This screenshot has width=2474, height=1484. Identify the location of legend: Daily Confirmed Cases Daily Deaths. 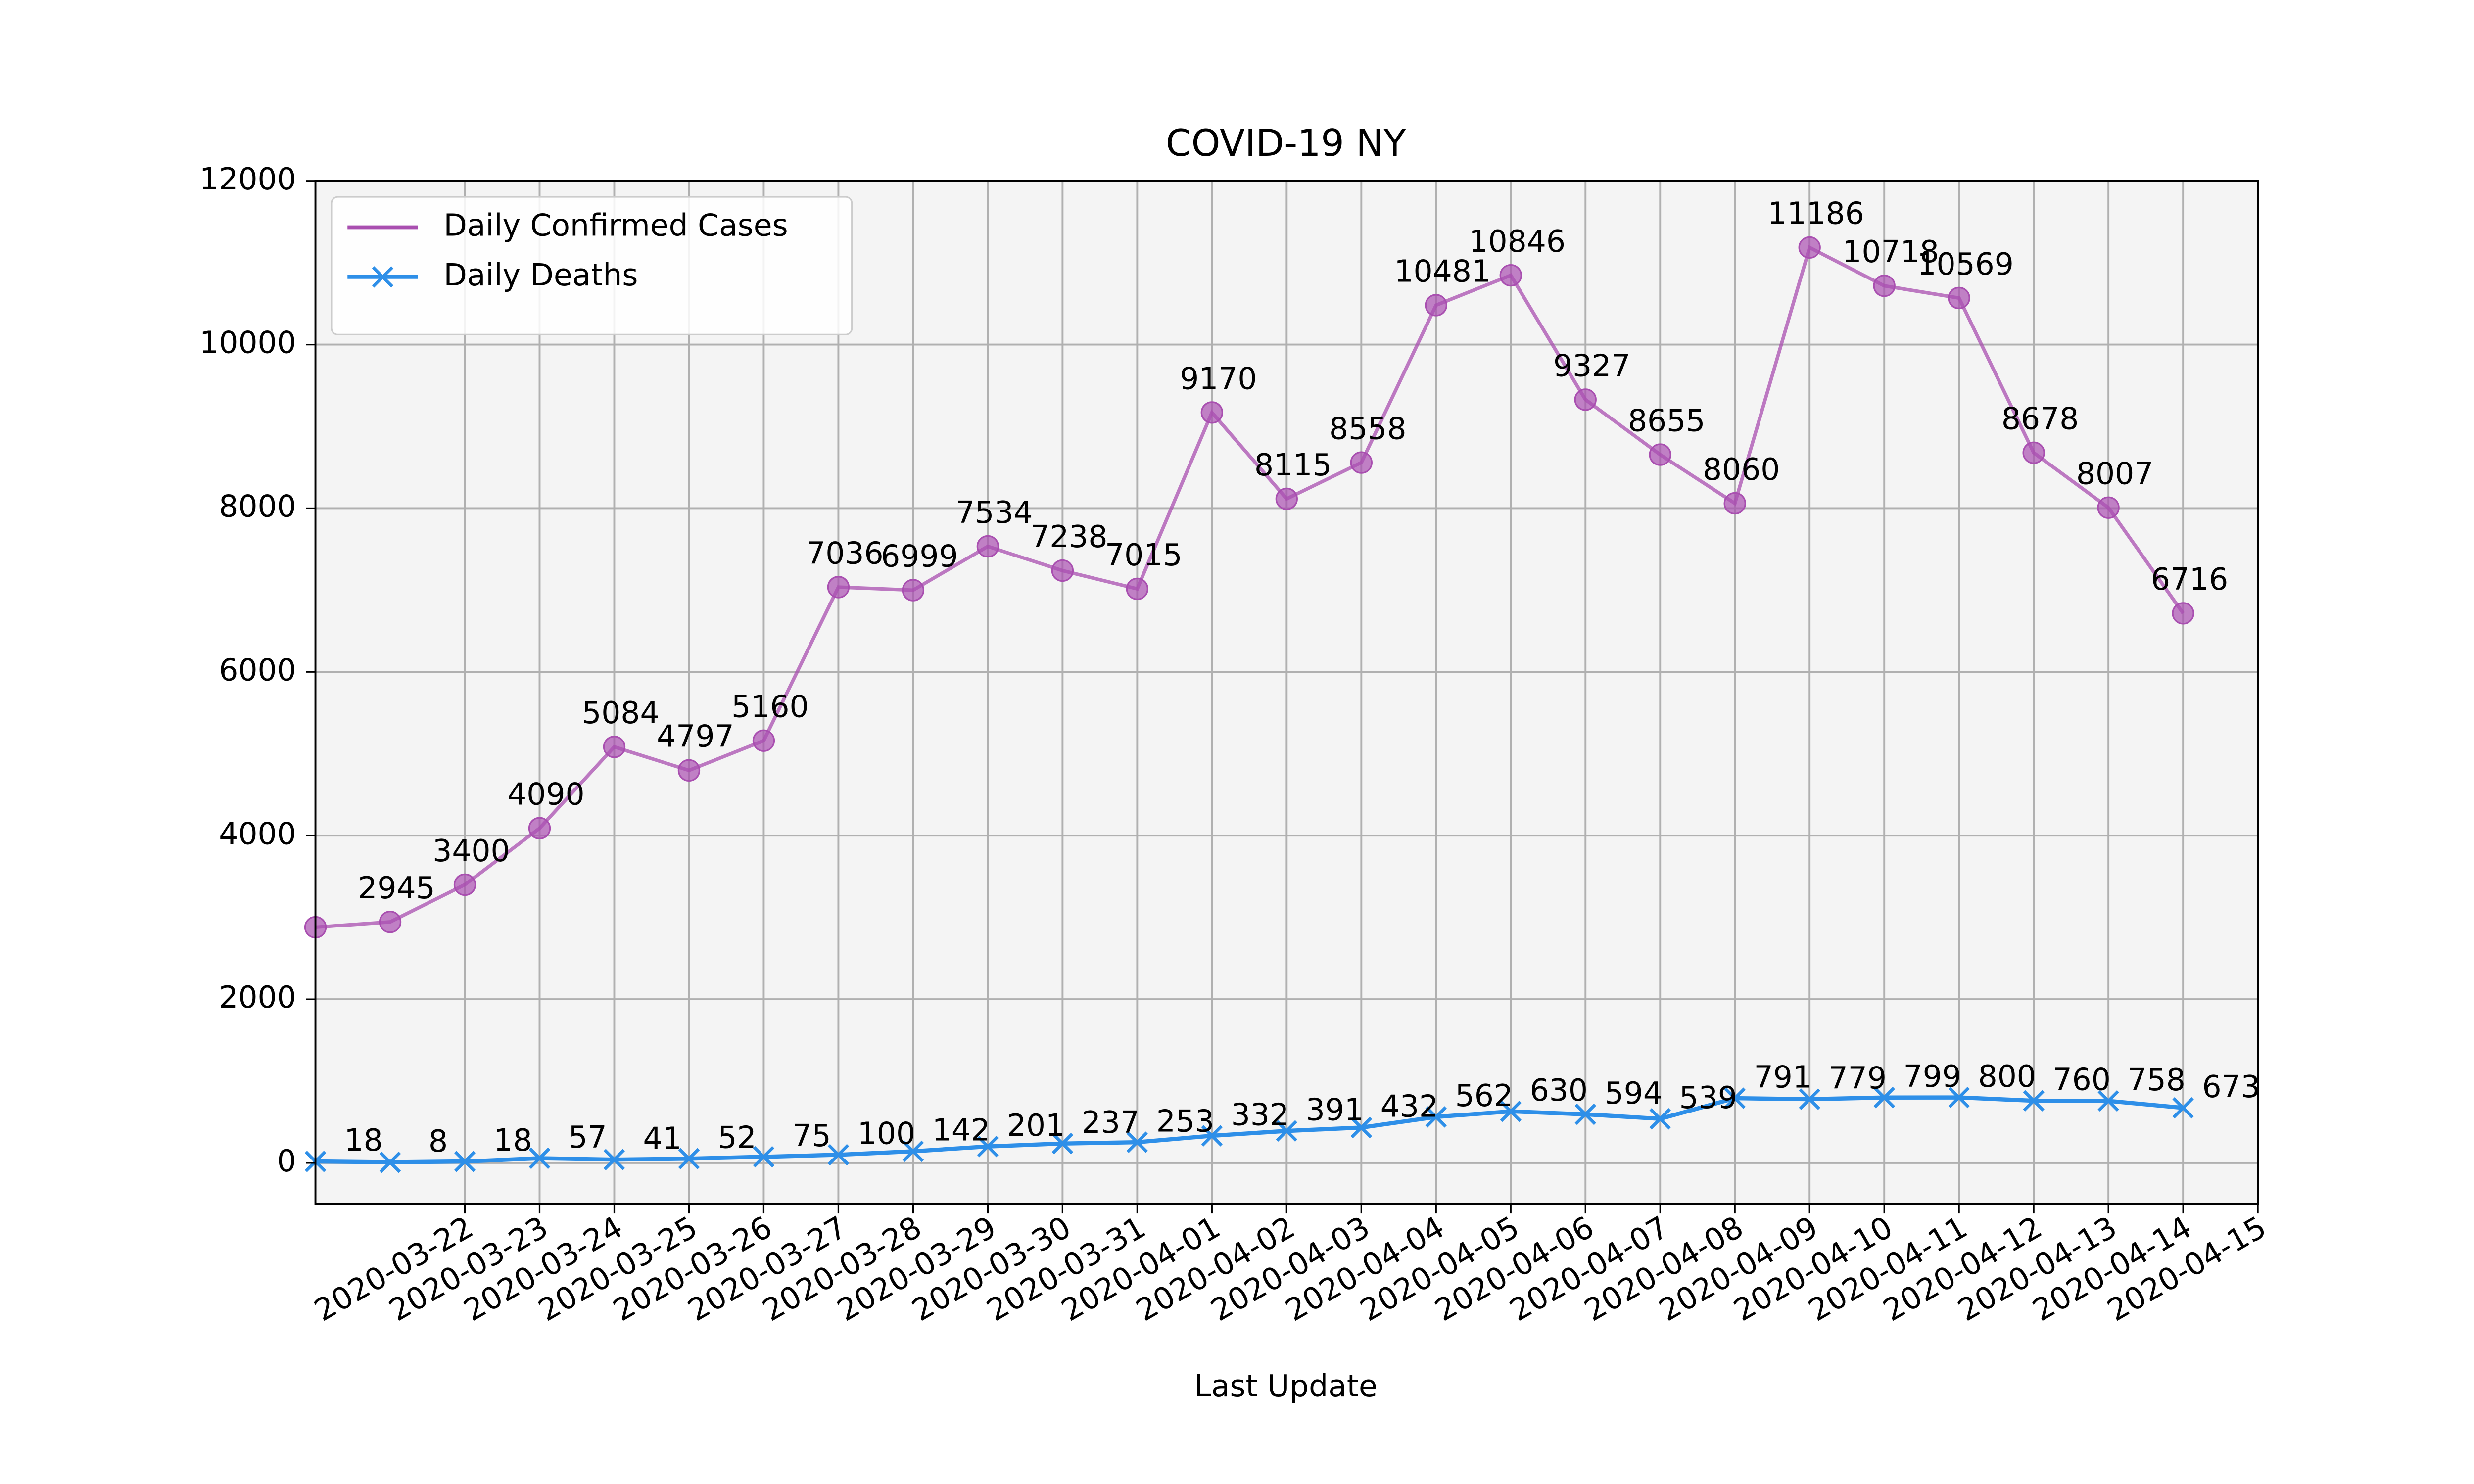
(592, 265).